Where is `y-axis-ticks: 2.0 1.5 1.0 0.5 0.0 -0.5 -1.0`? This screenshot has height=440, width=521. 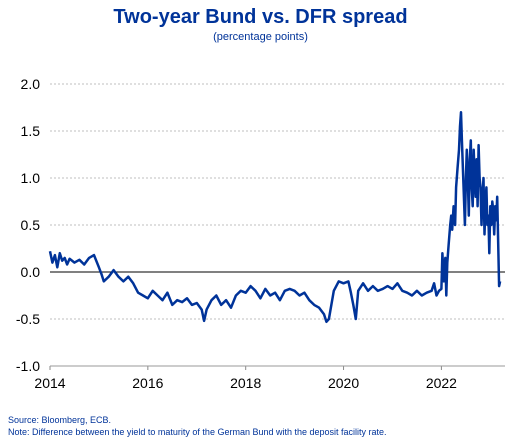
y-axis-ticks: 2.0 1.5 1.0 0.5 0.0 -0.5 -1.0 is located at coordinates (28, 225).